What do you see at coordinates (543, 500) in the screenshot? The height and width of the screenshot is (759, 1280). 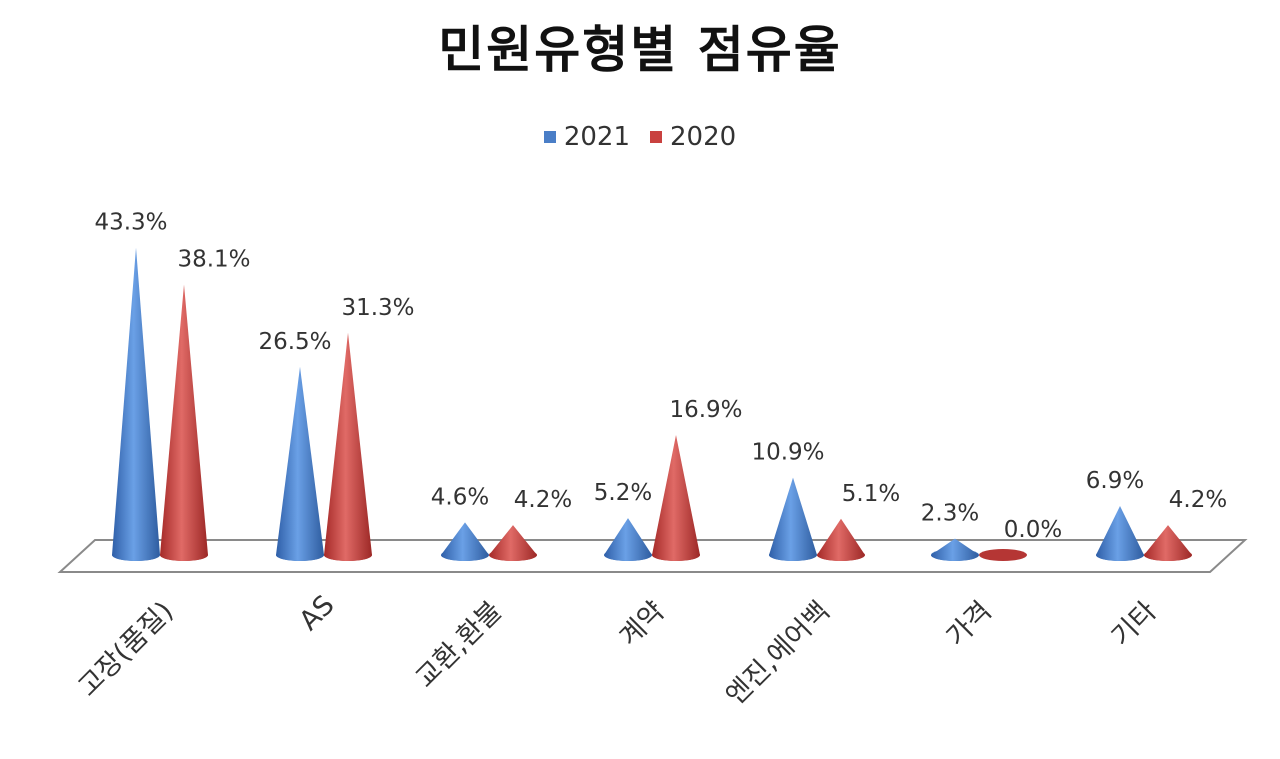 I see `value-label-2020-2: 4.2%` at bounding box center [543, 500].